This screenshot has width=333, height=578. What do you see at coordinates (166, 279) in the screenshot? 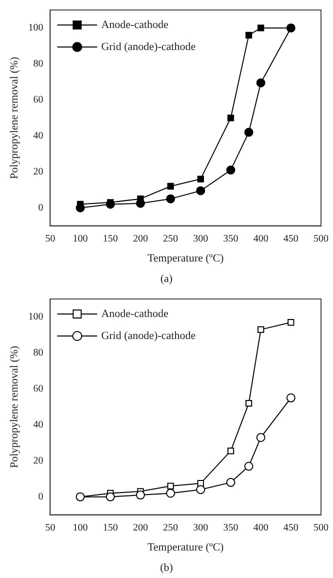
I see `text: (a)` at bounding box center [166, 279].